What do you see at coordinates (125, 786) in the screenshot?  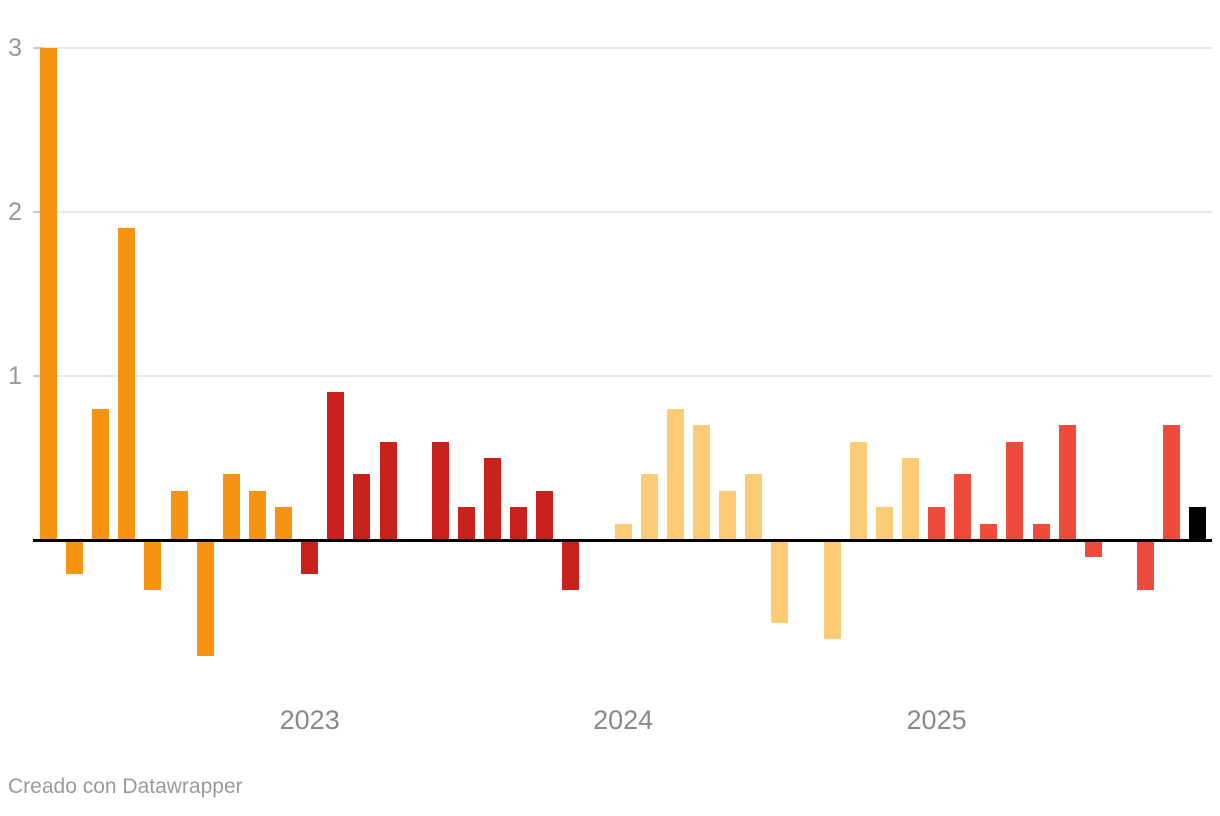 I see `attribution-text: Creado con Datawrapper` at bounding box center [125, 786].